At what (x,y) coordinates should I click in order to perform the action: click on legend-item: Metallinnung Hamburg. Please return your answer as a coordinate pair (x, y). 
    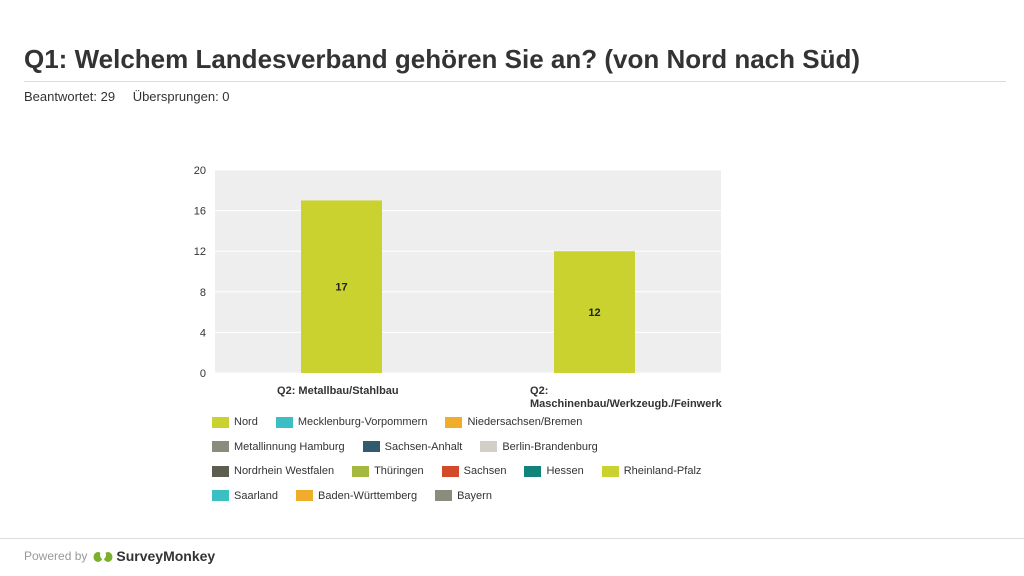
    Looking at the image, I should click on (278, 447).